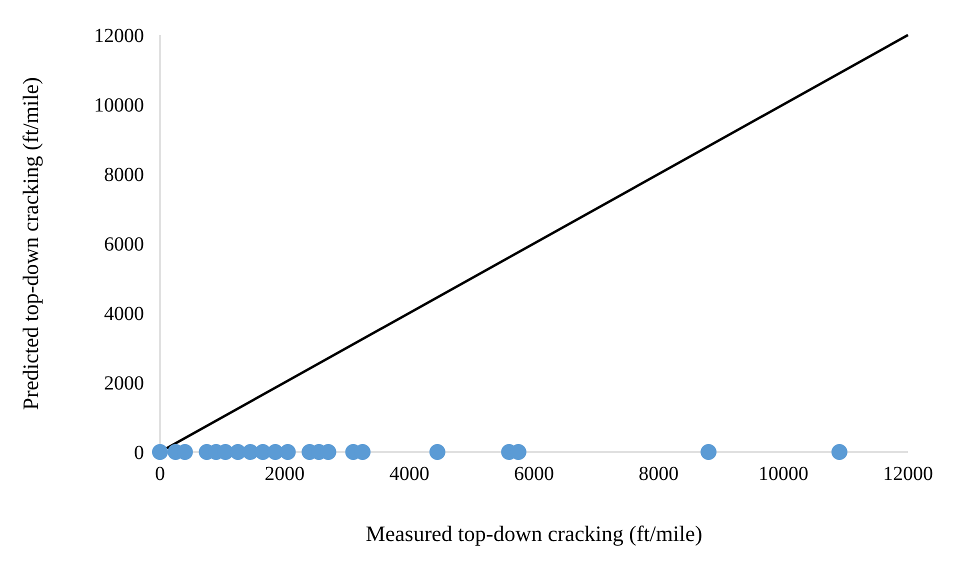 The height and width of the screenshot is (563, 959). I want to click on x-tick-label: 8000, so click(658, 474).